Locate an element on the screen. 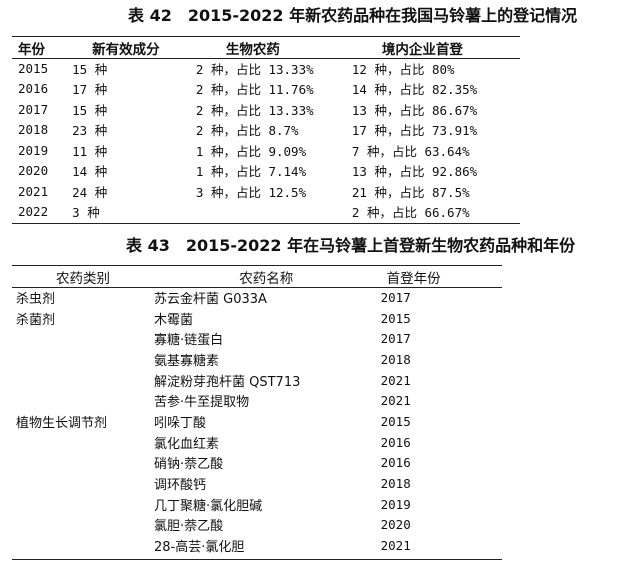 This screenshot has width=622, height=565. table42-top-rule is located at coordinates (266, 36).